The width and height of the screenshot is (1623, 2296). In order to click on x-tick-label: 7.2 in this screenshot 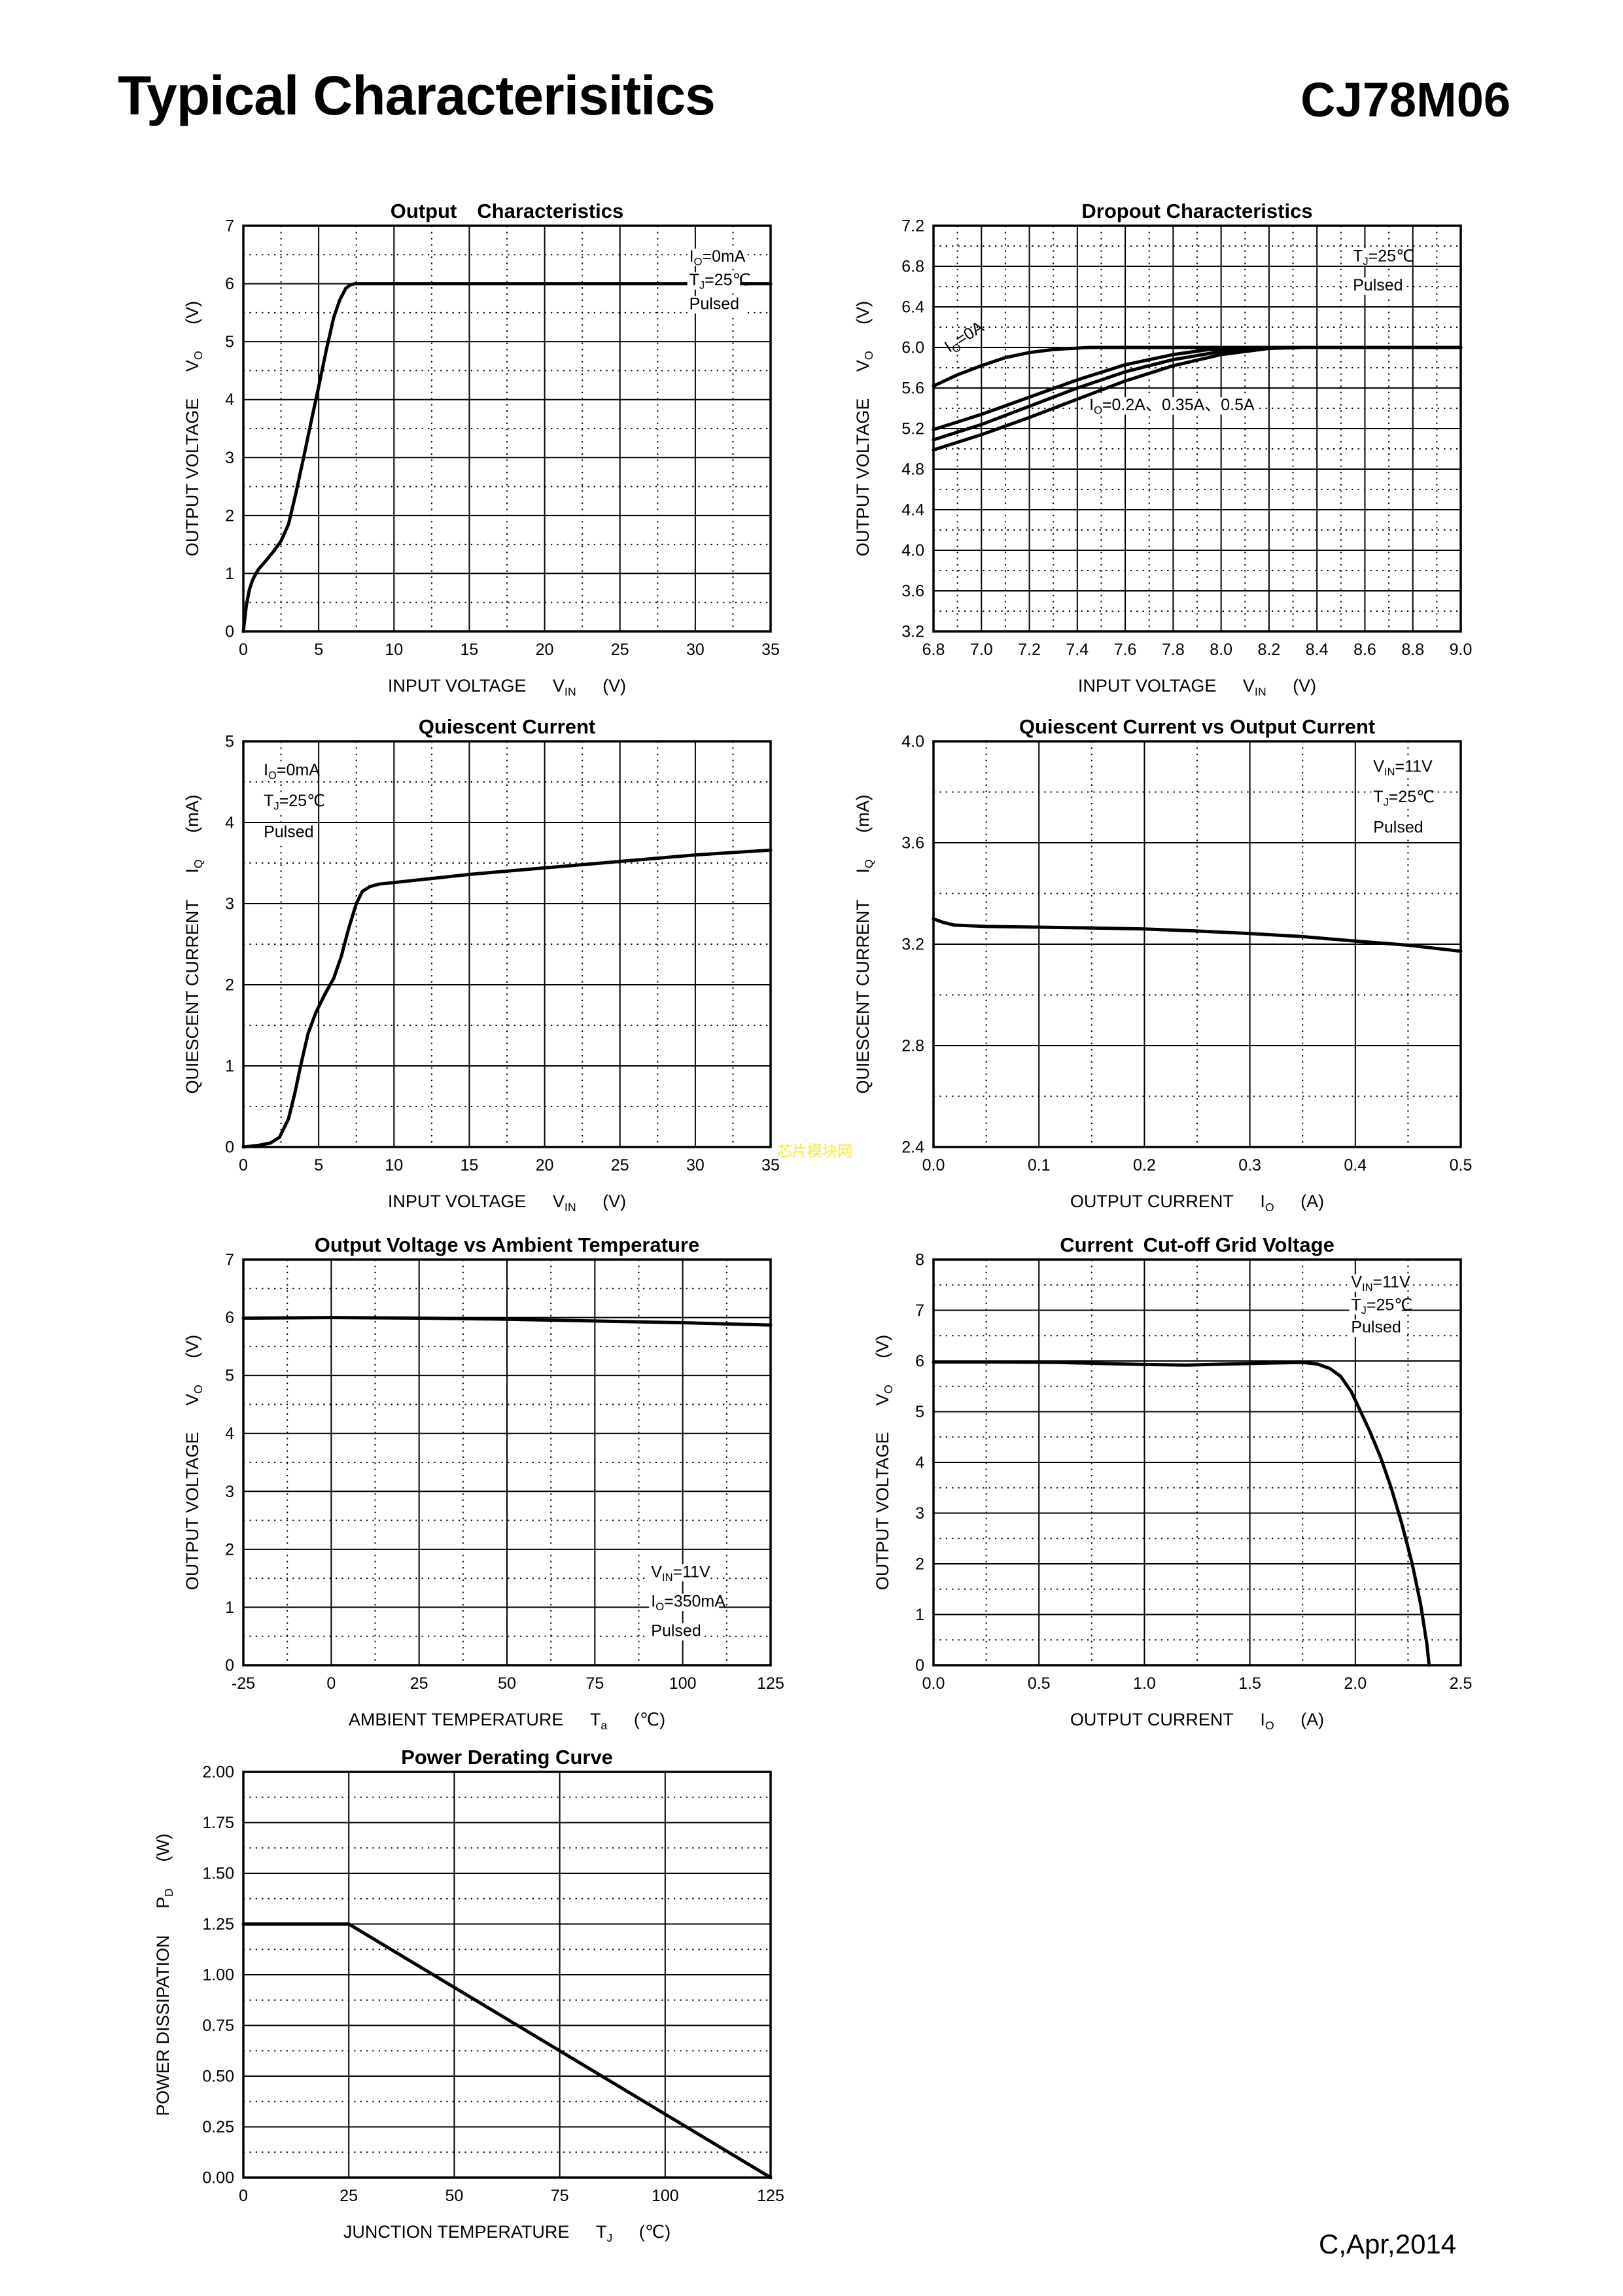, I will do `click(1029, 650)`.